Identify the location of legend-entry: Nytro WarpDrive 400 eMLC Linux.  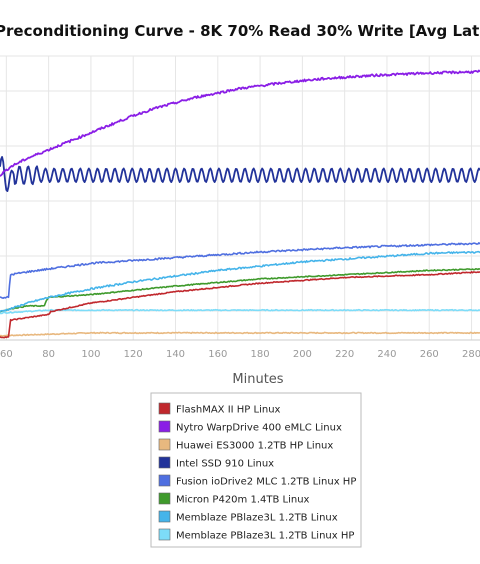
(259, 428).